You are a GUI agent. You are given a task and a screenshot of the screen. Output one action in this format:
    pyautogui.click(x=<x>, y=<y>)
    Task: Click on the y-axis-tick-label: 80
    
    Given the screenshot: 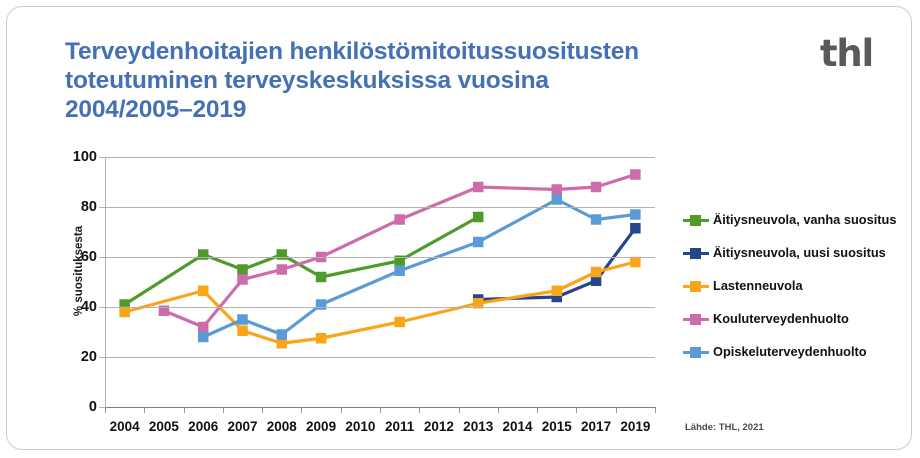 What is the action you would take?
    pyautogui.click(x=88, y=207)
    